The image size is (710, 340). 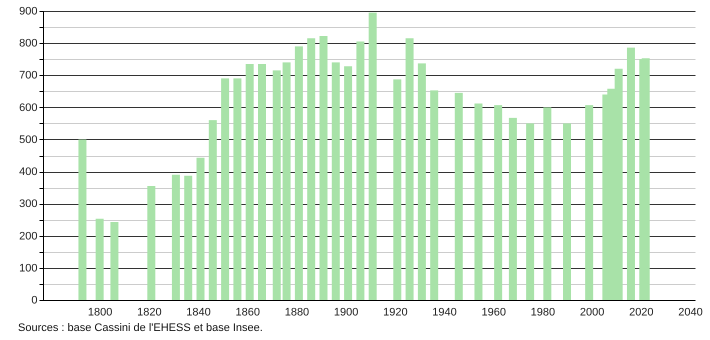 What do you see at coordinates (28, 140) in the screenshot?
I see `y-tick-label: 500` at bounding box center [28, 140].